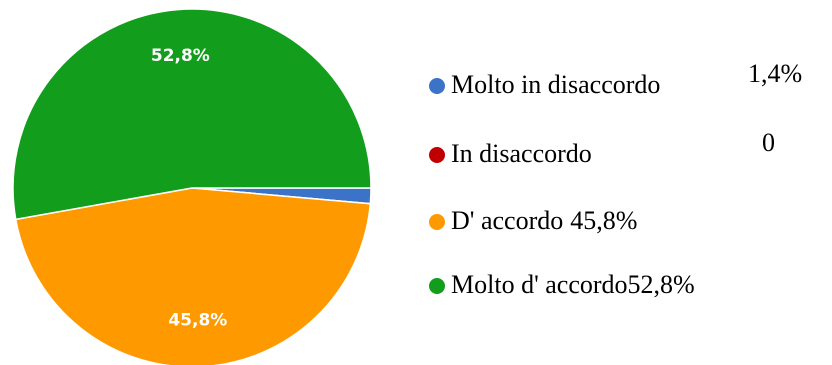 The image size is (832, 365). What do you see at coordinates (521, 153) in the screenshot?
I see `legend-label: In disaccordo` at bounding box center [521, 153].